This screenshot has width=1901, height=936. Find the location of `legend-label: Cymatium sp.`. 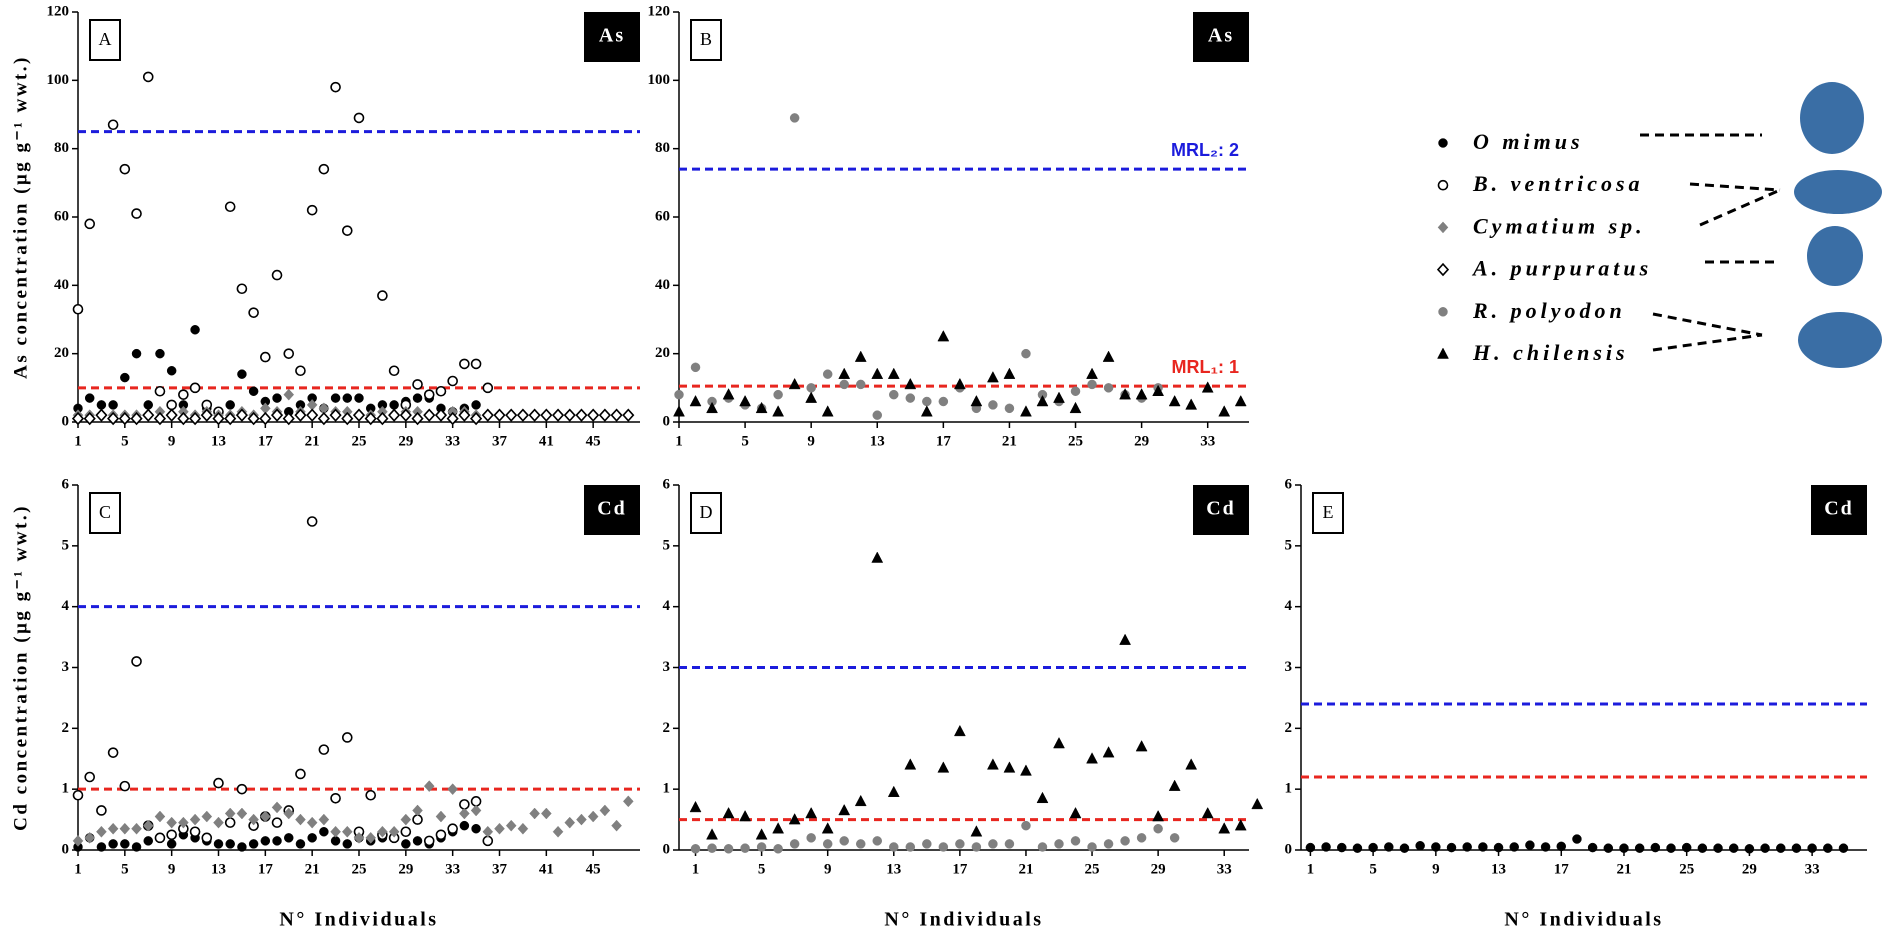

legend-label: Cymatium sp. is located at coordinates (1559, 225).